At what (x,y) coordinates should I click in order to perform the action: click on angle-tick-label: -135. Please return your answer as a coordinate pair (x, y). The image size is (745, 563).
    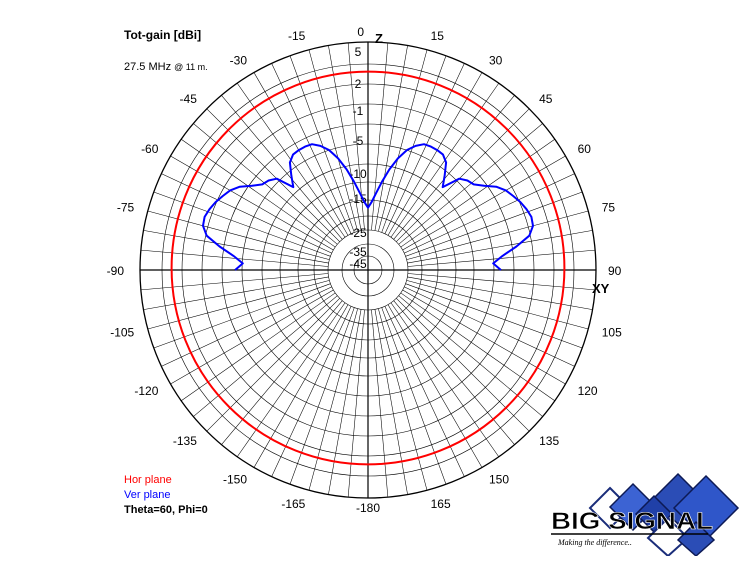
    Looking at the image, I should click on (185, 441).